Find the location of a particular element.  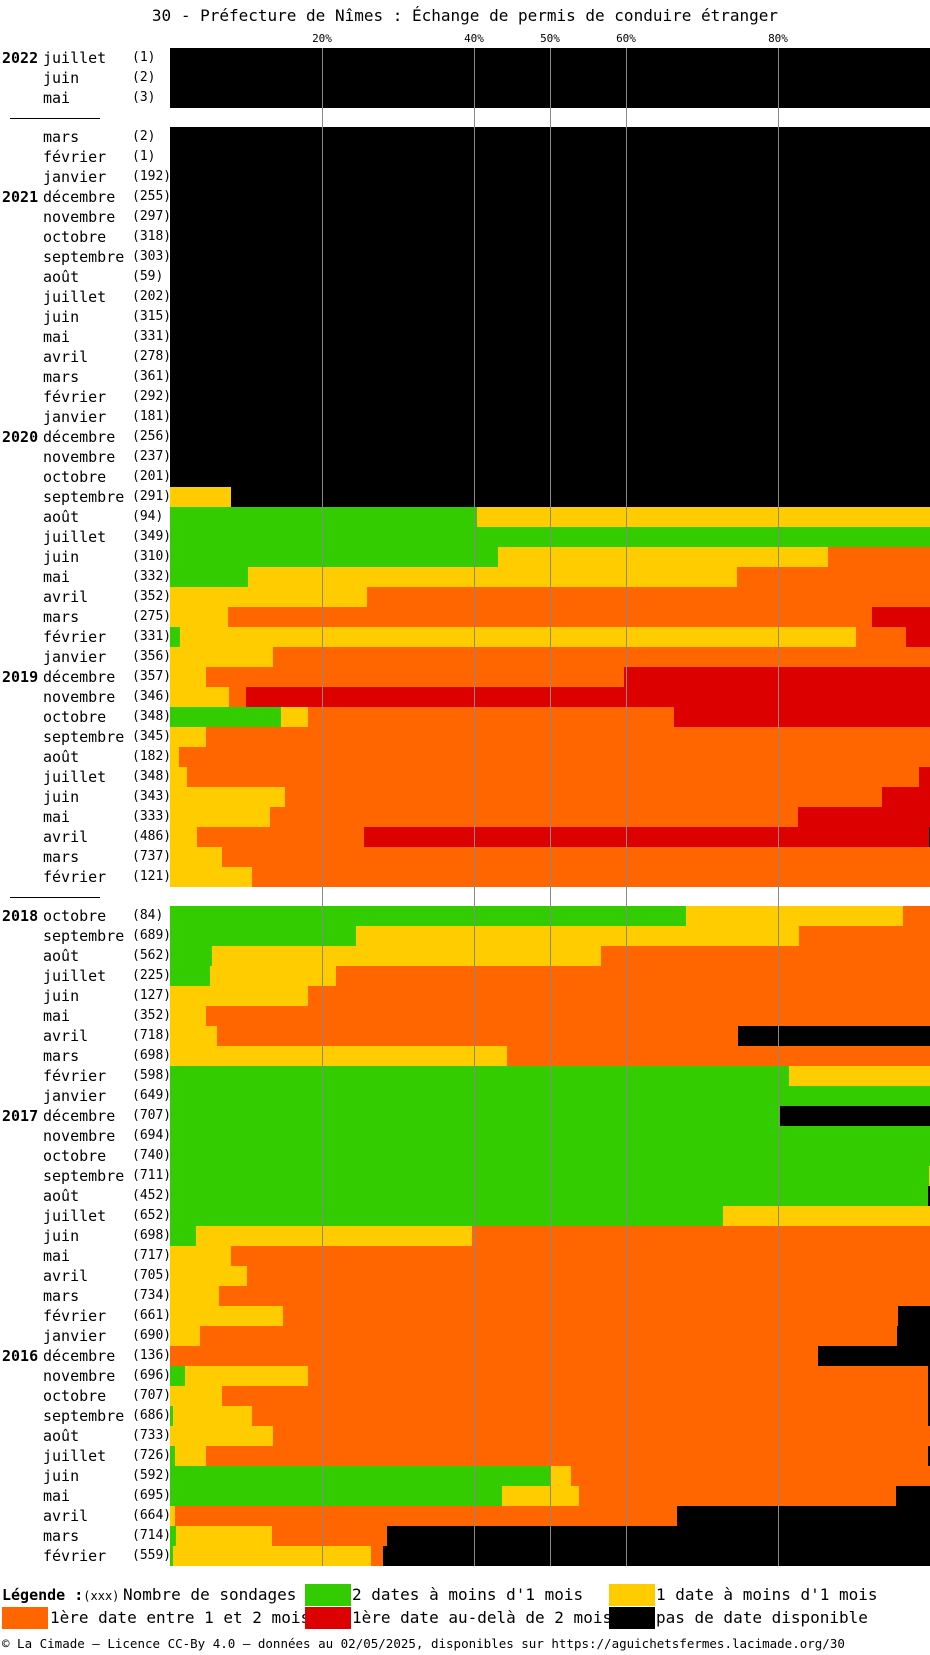

row-month-label: novembre is located at coordinates (79, 217).